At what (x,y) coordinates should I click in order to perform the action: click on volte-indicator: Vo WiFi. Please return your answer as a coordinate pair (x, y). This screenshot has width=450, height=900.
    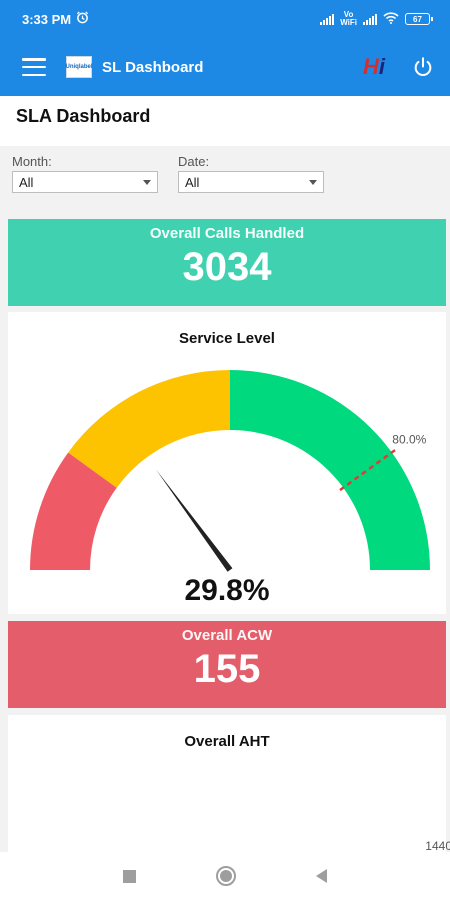
    Looking at the image, I should click on (348, 19).